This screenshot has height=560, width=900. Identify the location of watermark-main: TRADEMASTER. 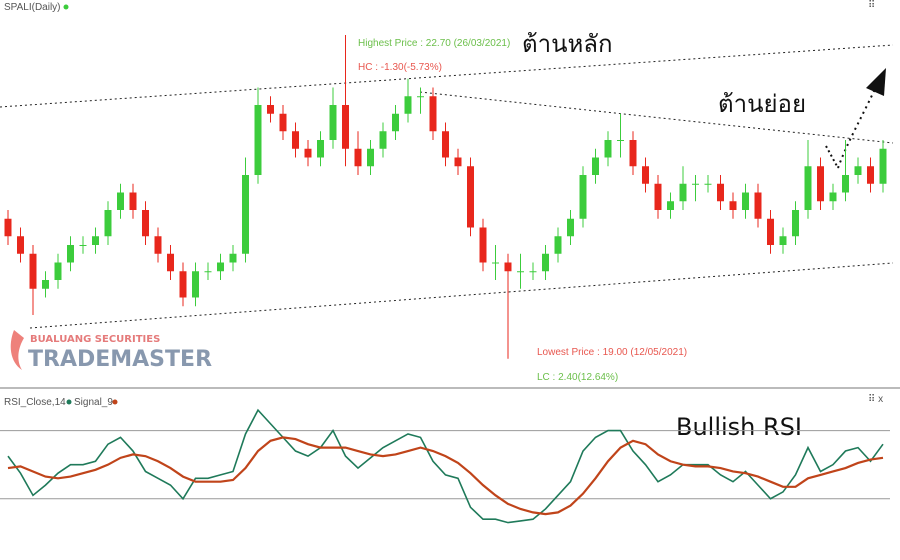
(120, 359).